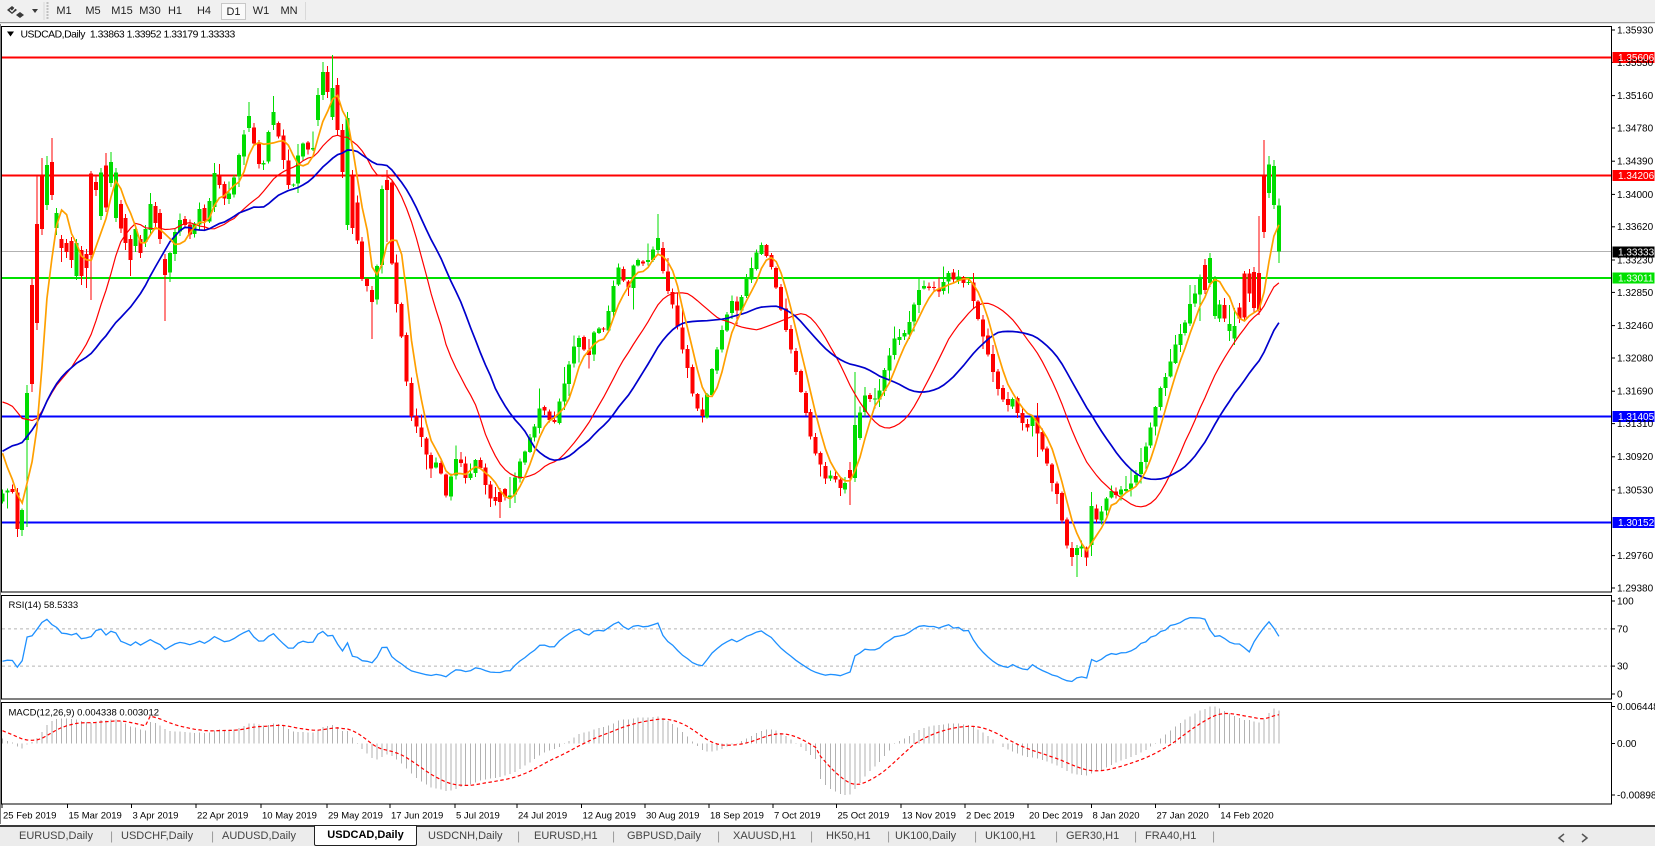 Image resolution: width=1655 pixels, height=851 pixels. What do you see at coordinates (1635, 162) in the screenshot?
I see `svg-text: 1.34390` at bounding box center [1635, 162].